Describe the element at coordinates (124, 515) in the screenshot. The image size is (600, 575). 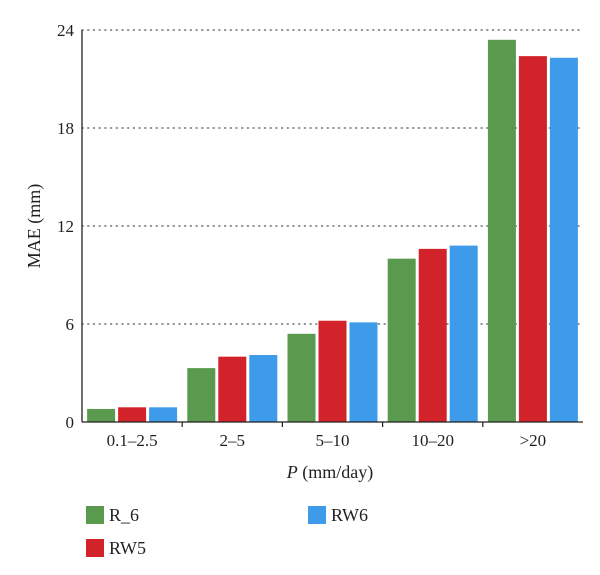
I see `legend-label-r-6: R_6` at that location.